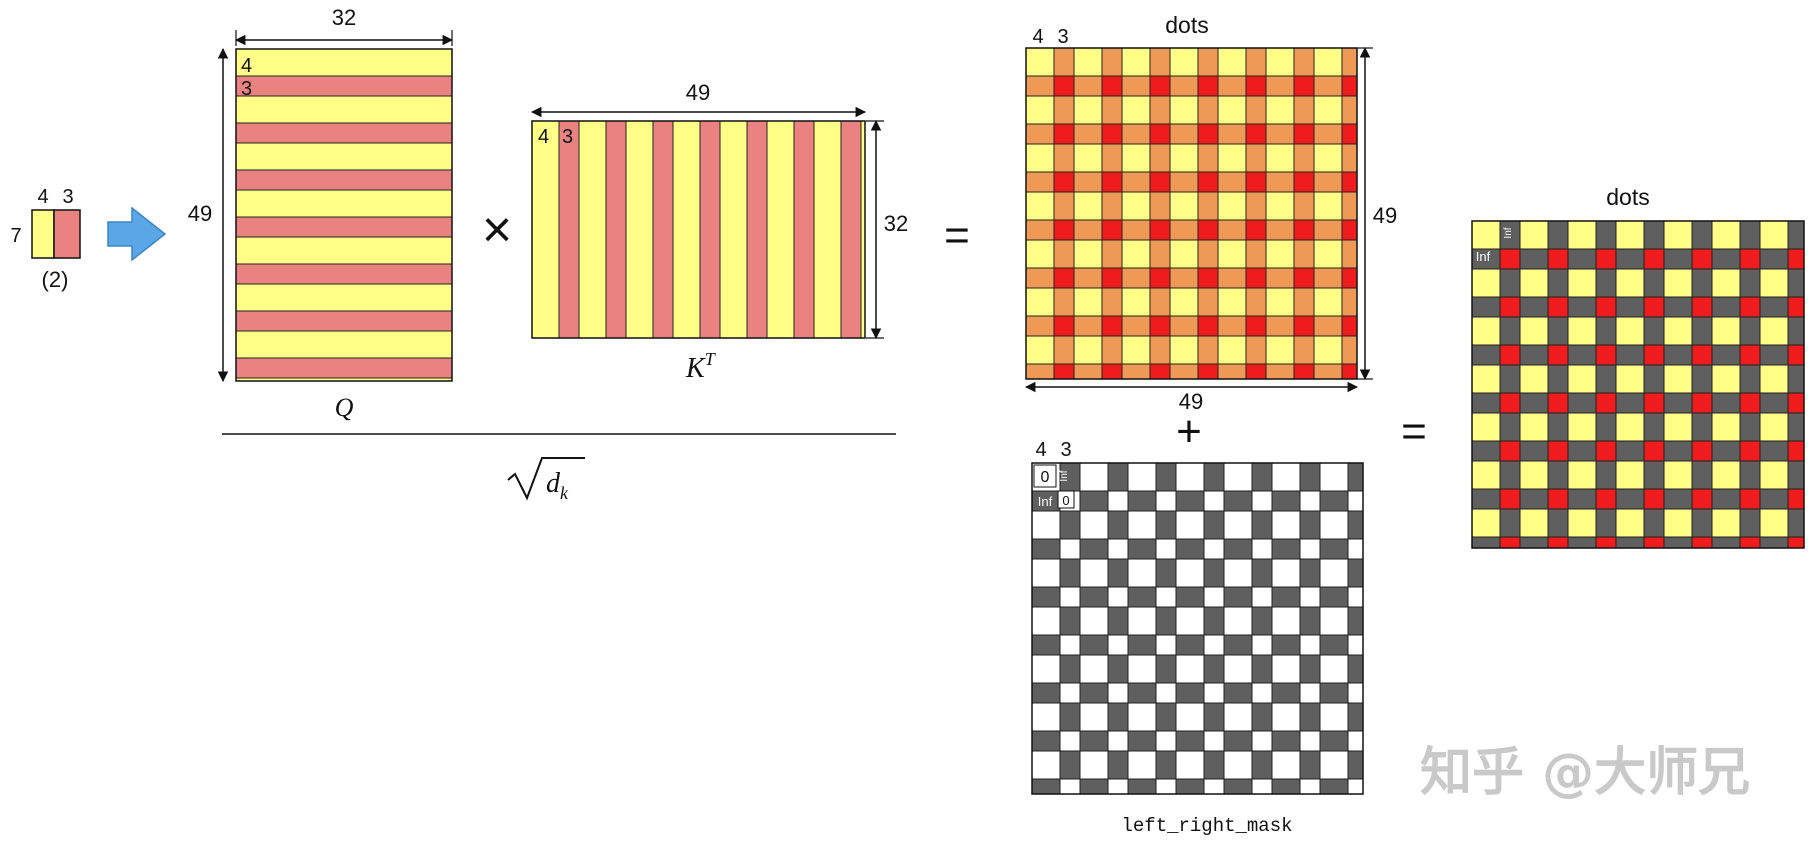 Image resolution: width=1816 pixels, height=852 pixels. I want to click on result-grid, so click(1638, 384).